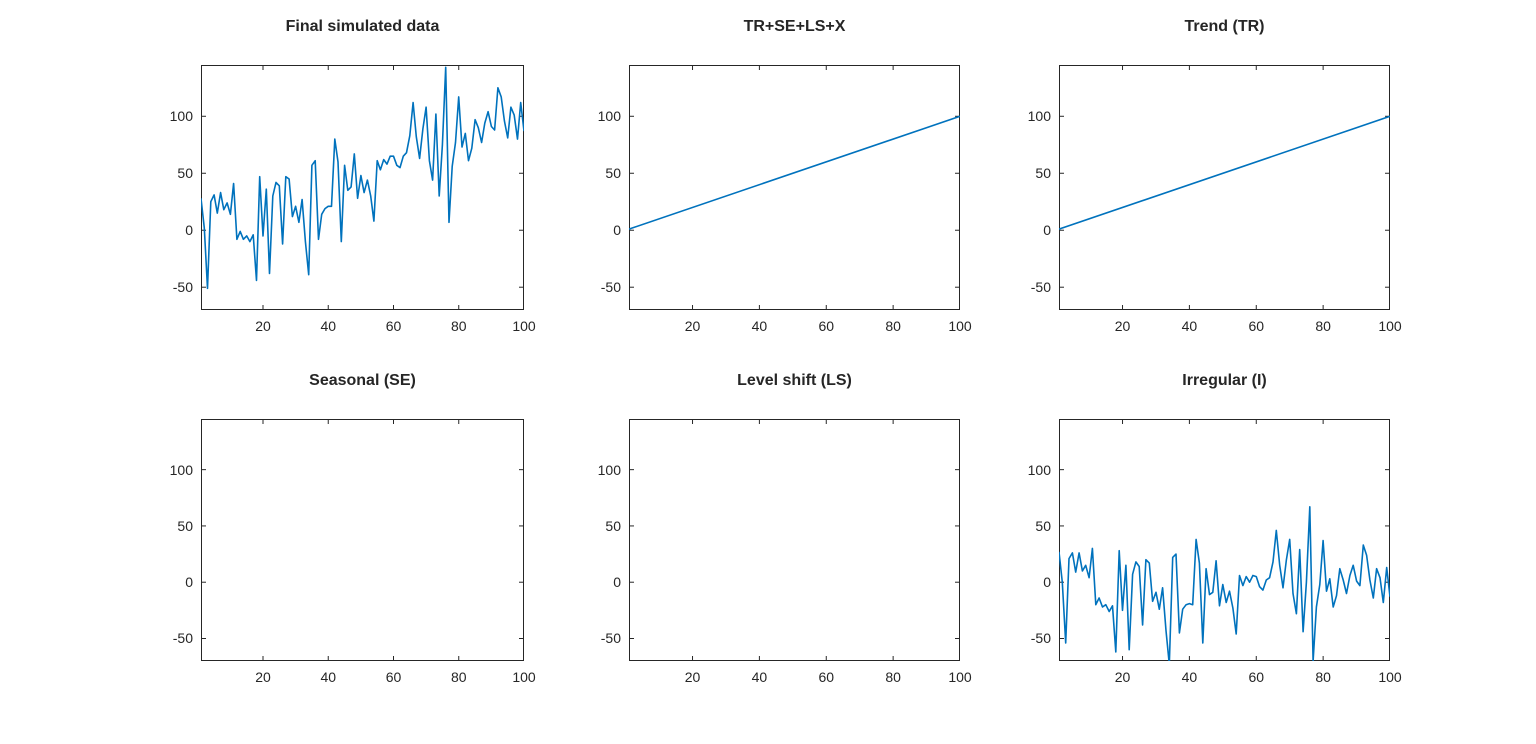  Describe the element at coordinates (362, 26) in the screenshot. I see `plot-title: Final simulated data` at that location.